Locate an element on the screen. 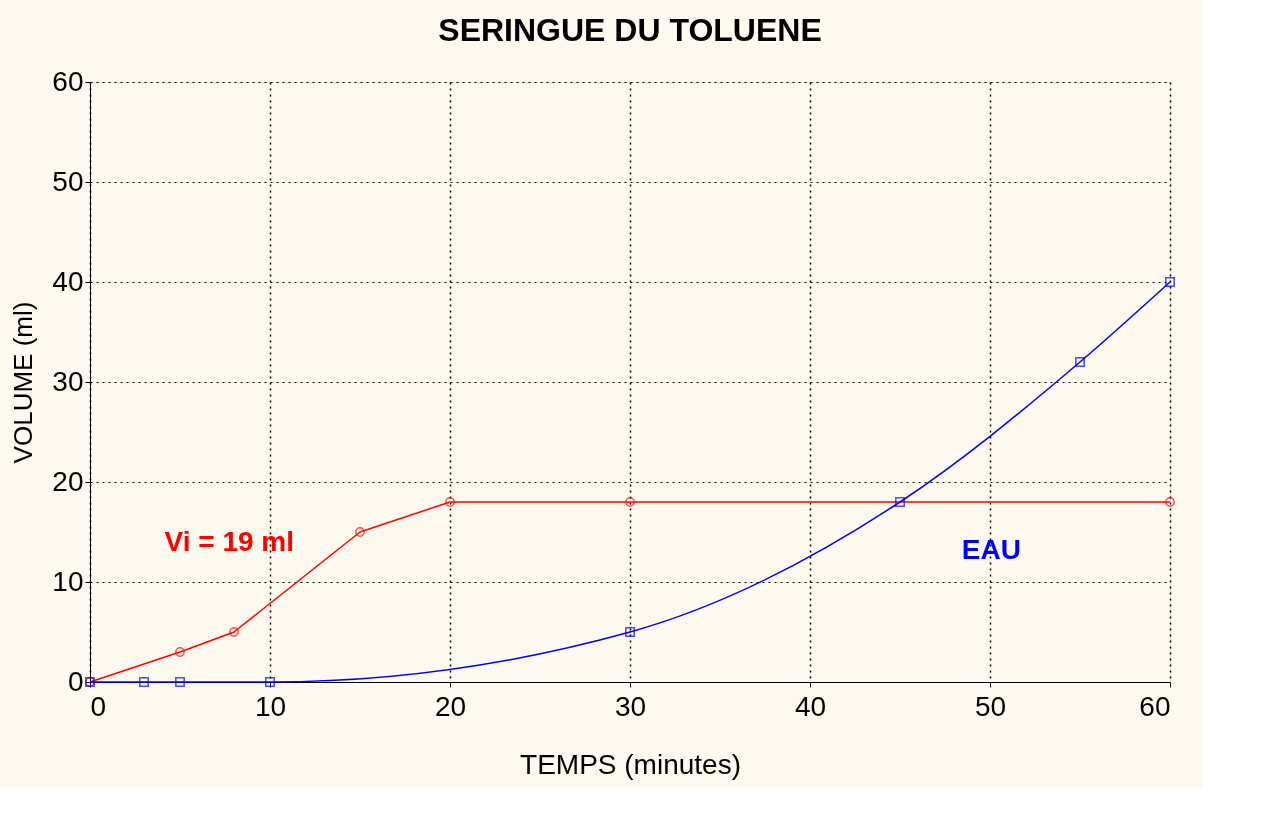 This screenshot has height=817, width=1274. x-tick-label: 40 is located at coordinates (810, 706).